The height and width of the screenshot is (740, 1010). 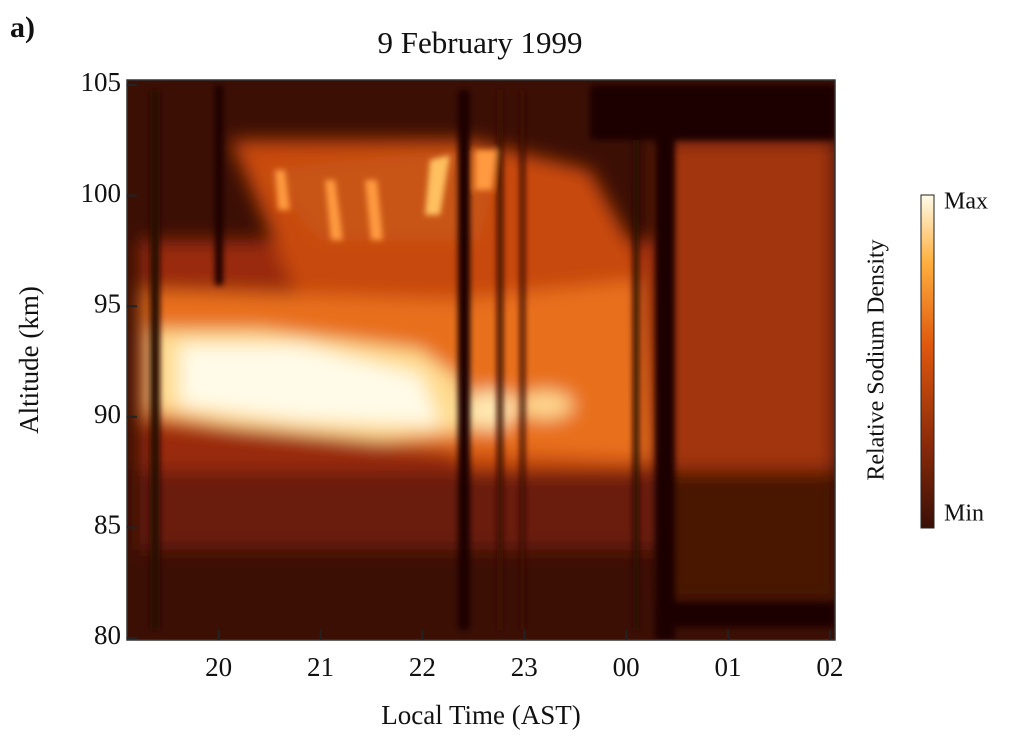 I want to click on x-axis-label: Local Time (AST), so click(x=481, y=715).